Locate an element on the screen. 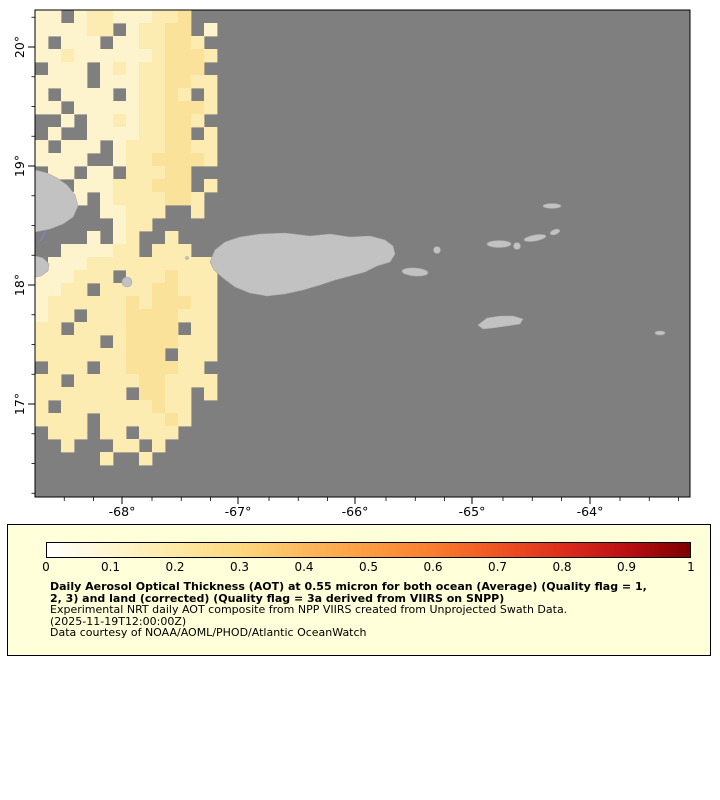  colorbar-tick-label: 0 is located at coordinates (46, 567).